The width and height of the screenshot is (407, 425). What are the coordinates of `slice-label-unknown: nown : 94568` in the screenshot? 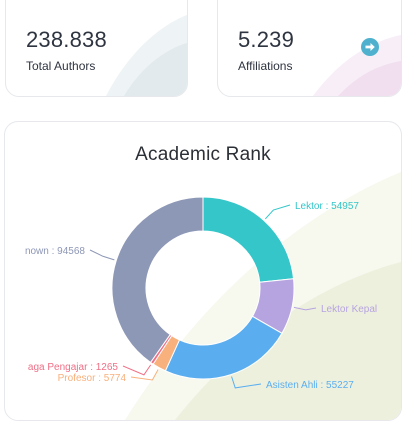 It's located at (55, 251).